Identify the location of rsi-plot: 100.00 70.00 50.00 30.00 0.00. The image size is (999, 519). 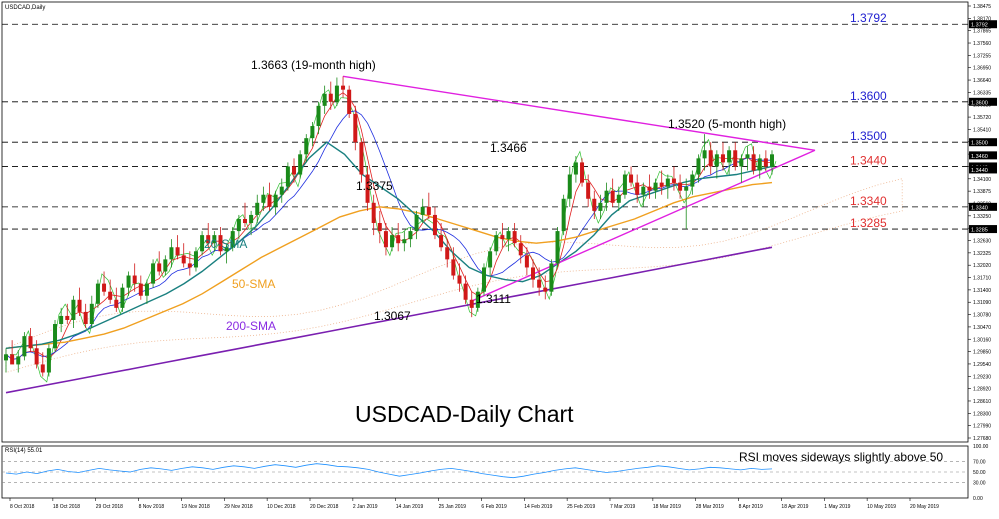
(495, 473).